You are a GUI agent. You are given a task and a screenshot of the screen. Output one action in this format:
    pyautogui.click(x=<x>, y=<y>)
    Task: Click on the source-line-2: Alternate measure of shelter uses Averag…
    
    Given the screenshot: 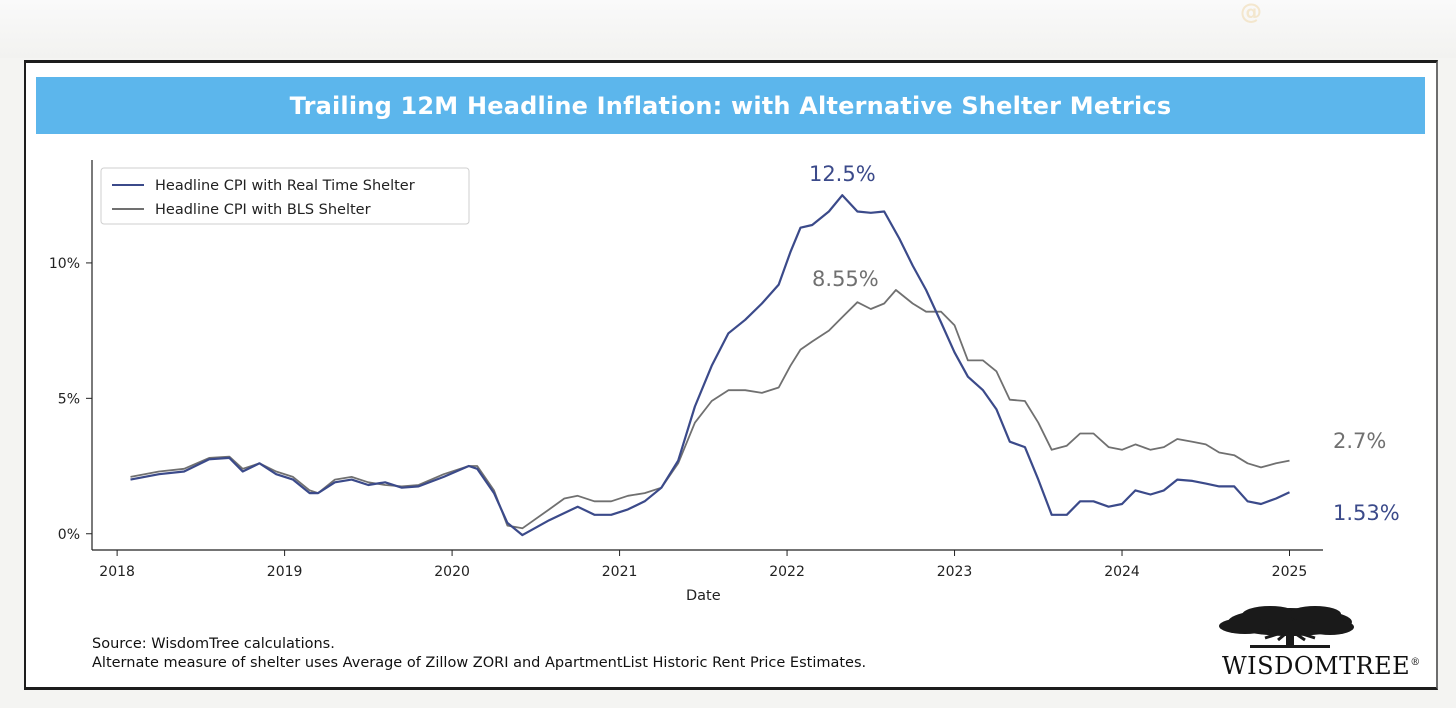 What is the action you would take?
    pyautogui.click(x=479, y=663)
    